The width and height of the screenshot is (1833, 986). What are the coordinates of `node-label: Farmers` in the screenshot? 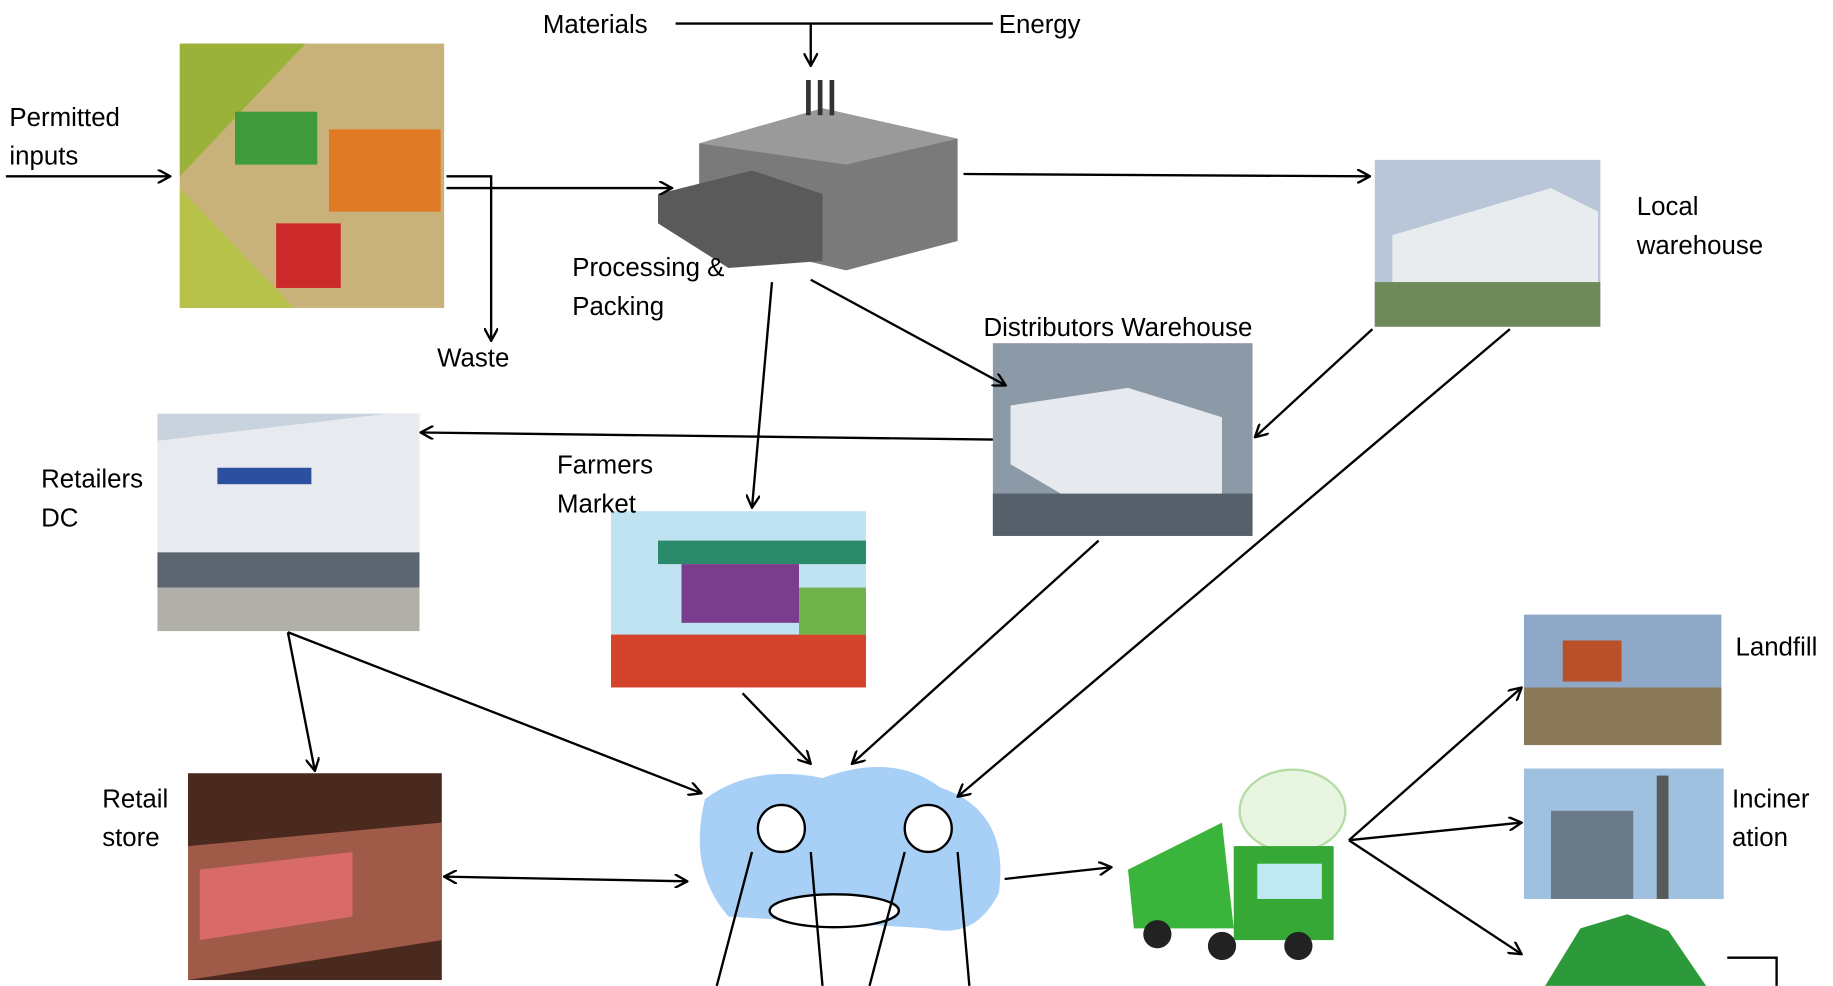 It's located at (605, 466).